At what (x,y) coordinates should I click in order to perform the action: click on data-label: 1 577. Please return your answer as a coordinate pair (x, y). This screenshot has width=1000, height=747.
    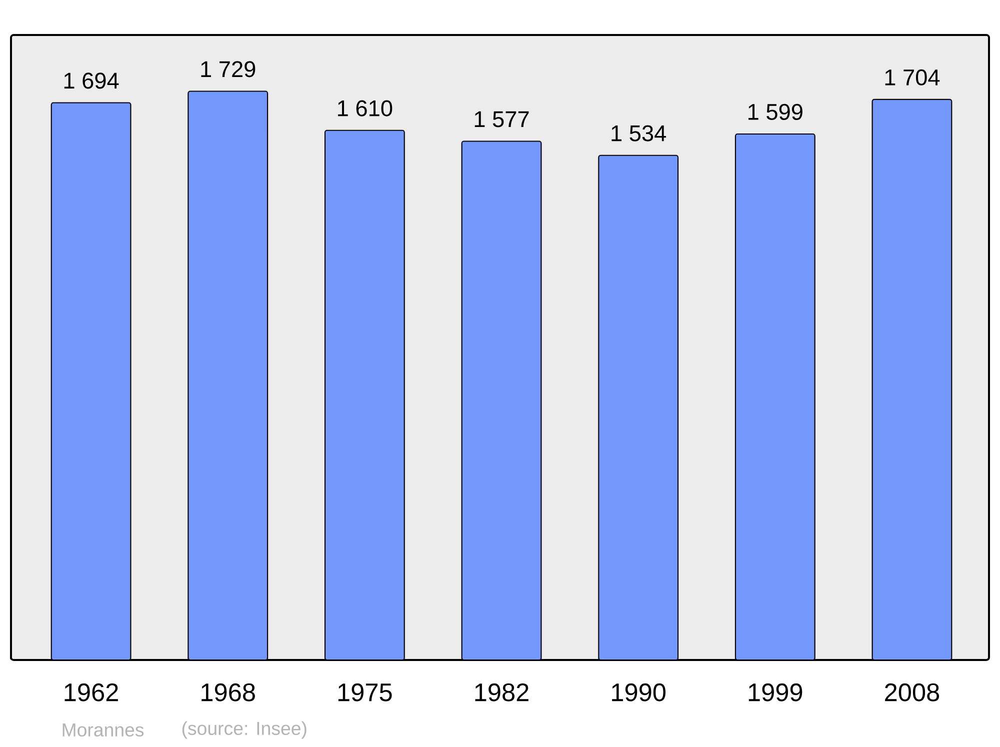
    Looking at the image, I should click on (501, 119).